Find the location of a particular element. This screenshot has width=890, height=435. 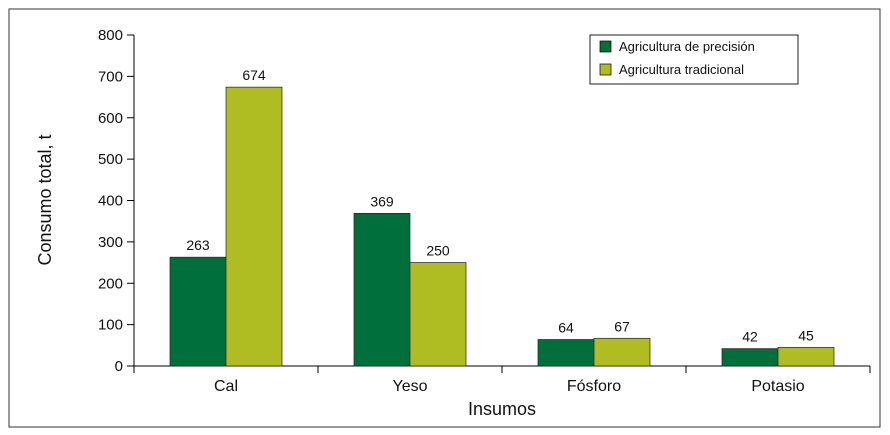

x-category-label: Potasio is located at coordinates (777, 386).